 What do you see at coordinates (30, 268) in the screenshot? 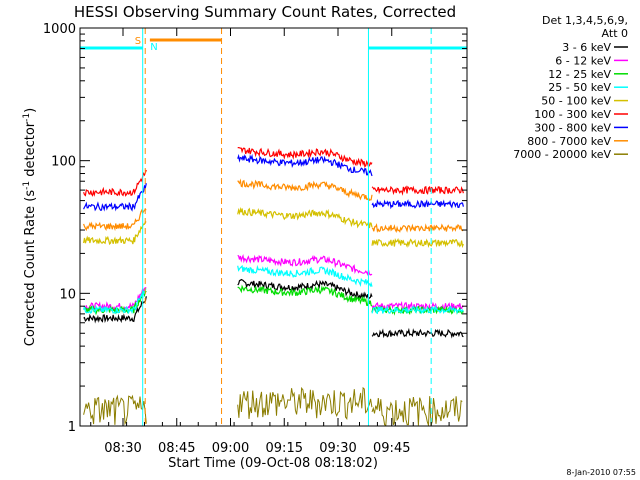
I see `y-axis-label-main: Corrected Count Rate (s` at bounding box center [30, 268].